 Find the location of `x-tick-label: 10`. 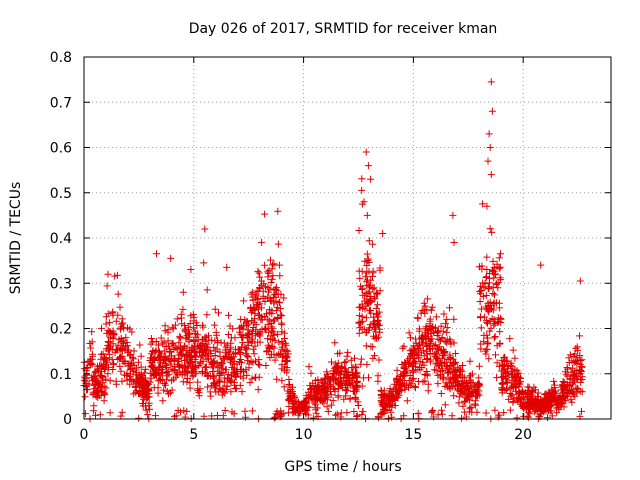

x-tick-label: 10 is located at coordinates (304, 435).